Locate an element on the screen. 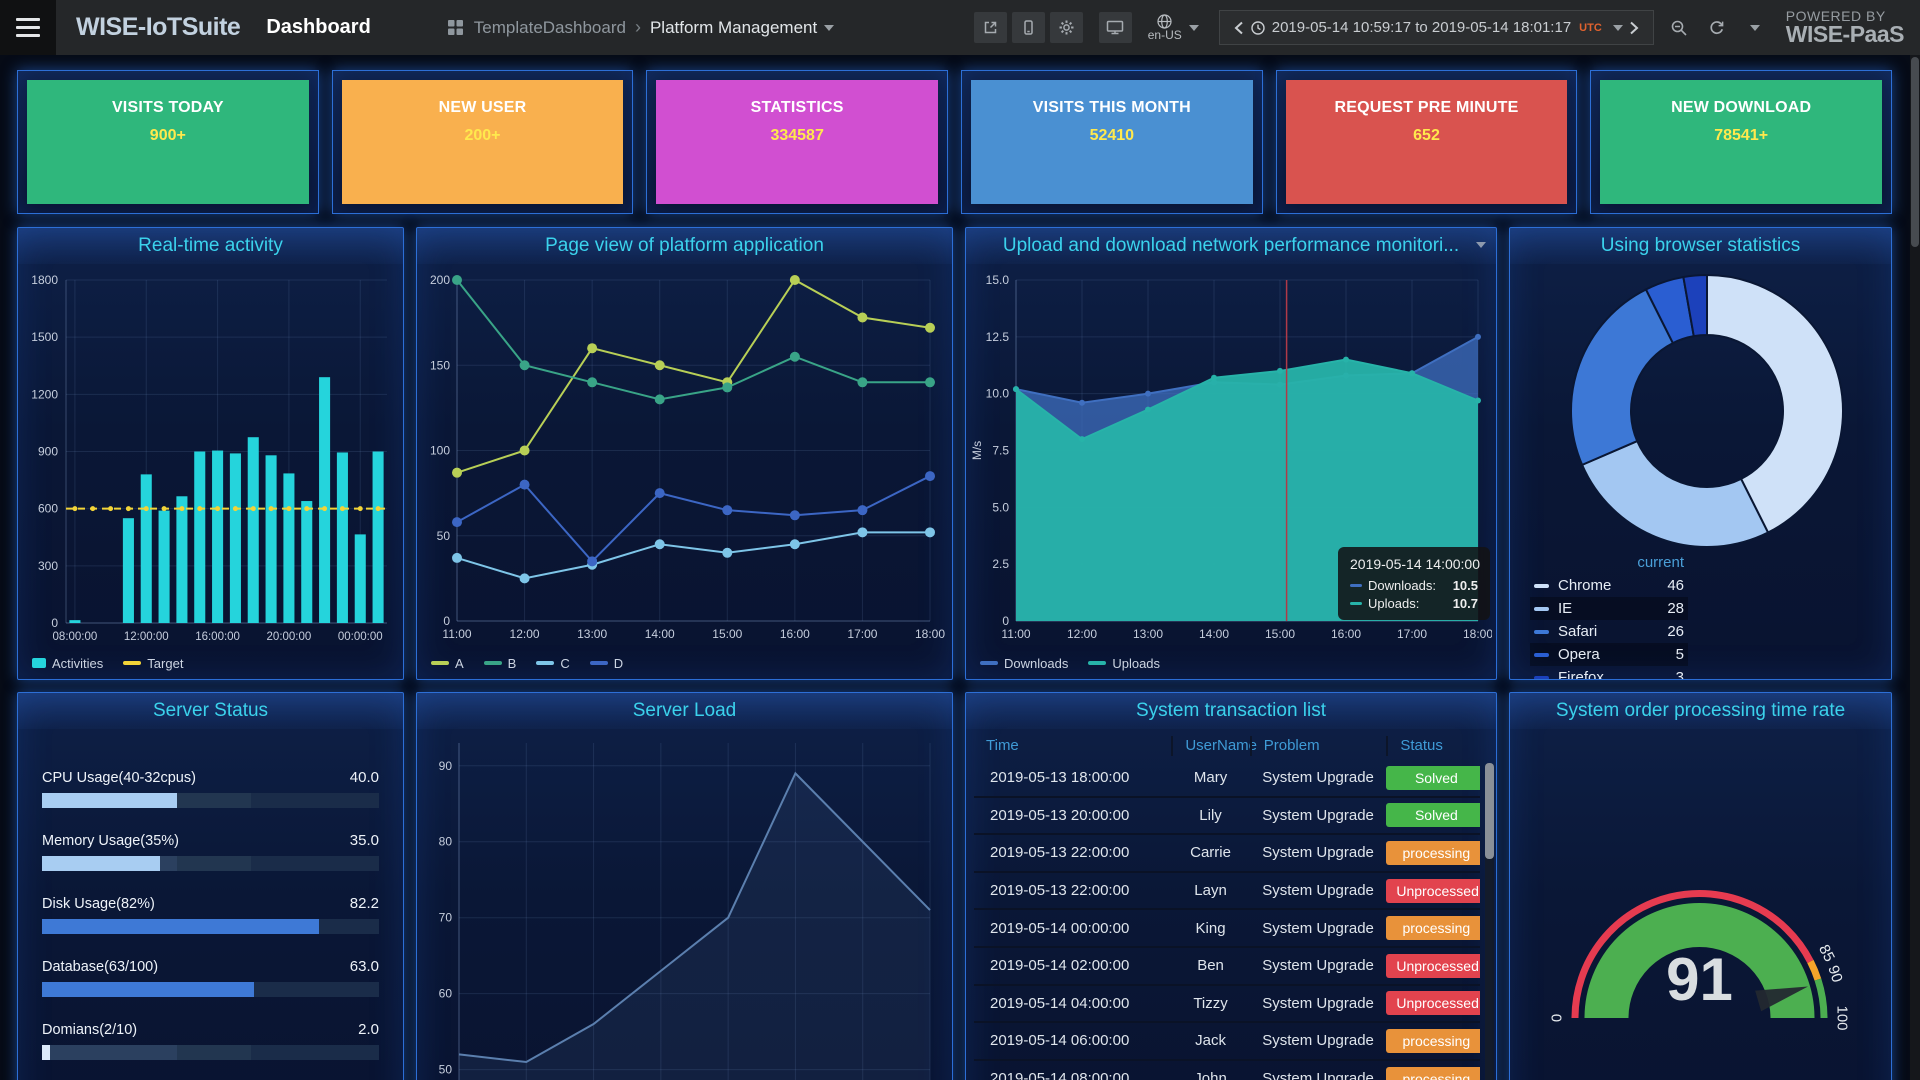  stat-card: VISITS TODAY 900+ is located at coordinates (168, 142).